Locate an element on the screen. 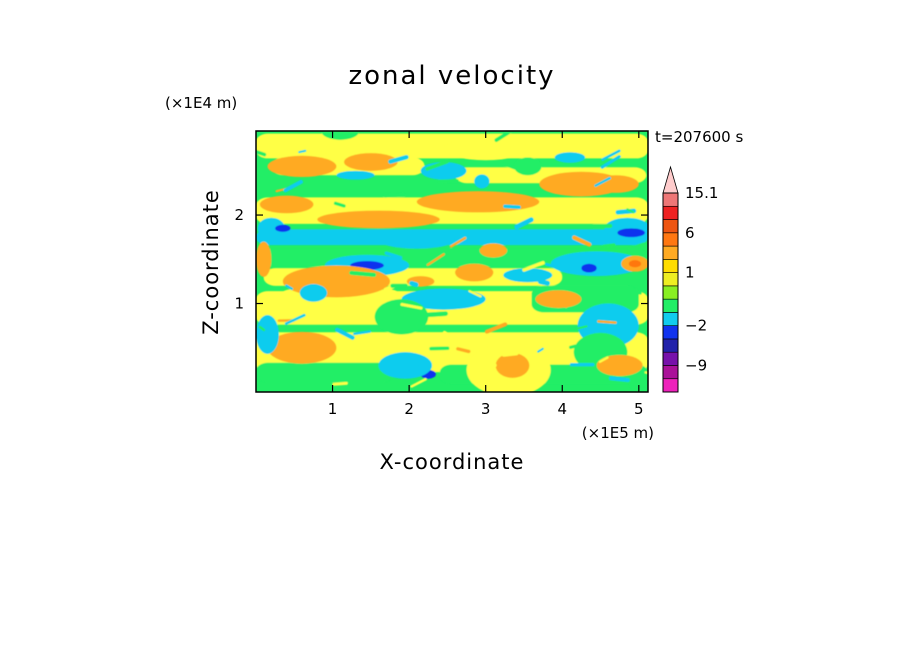 This screenshot has height=654, width=904. chart-title: zonal velocity is located at coordinates (451, 76).